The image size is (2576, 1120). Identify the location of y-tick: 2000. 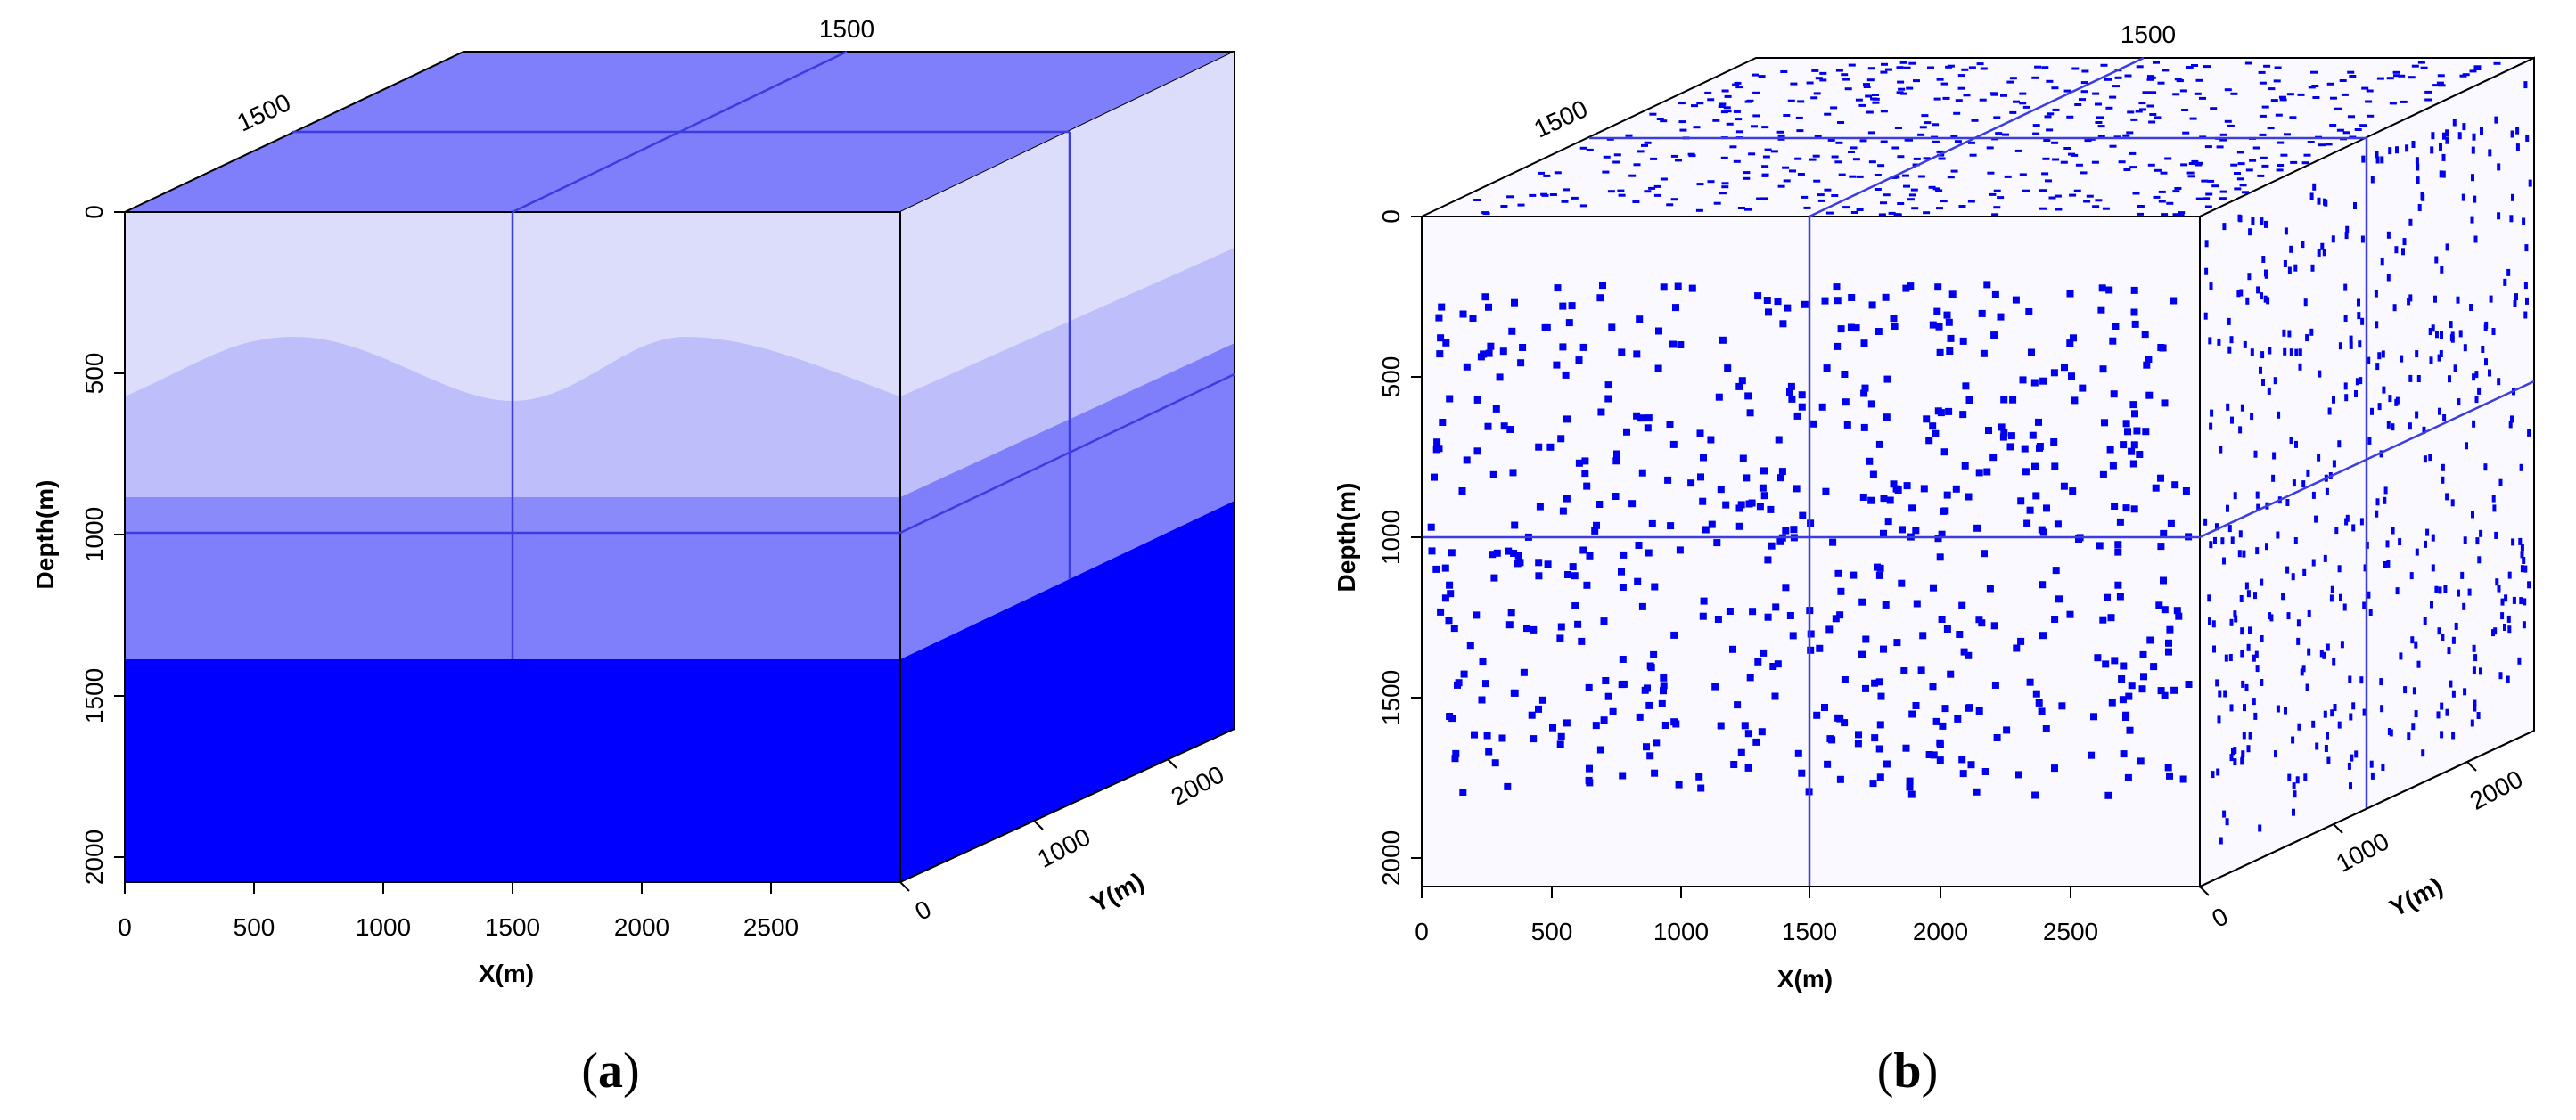
(2496, 789).